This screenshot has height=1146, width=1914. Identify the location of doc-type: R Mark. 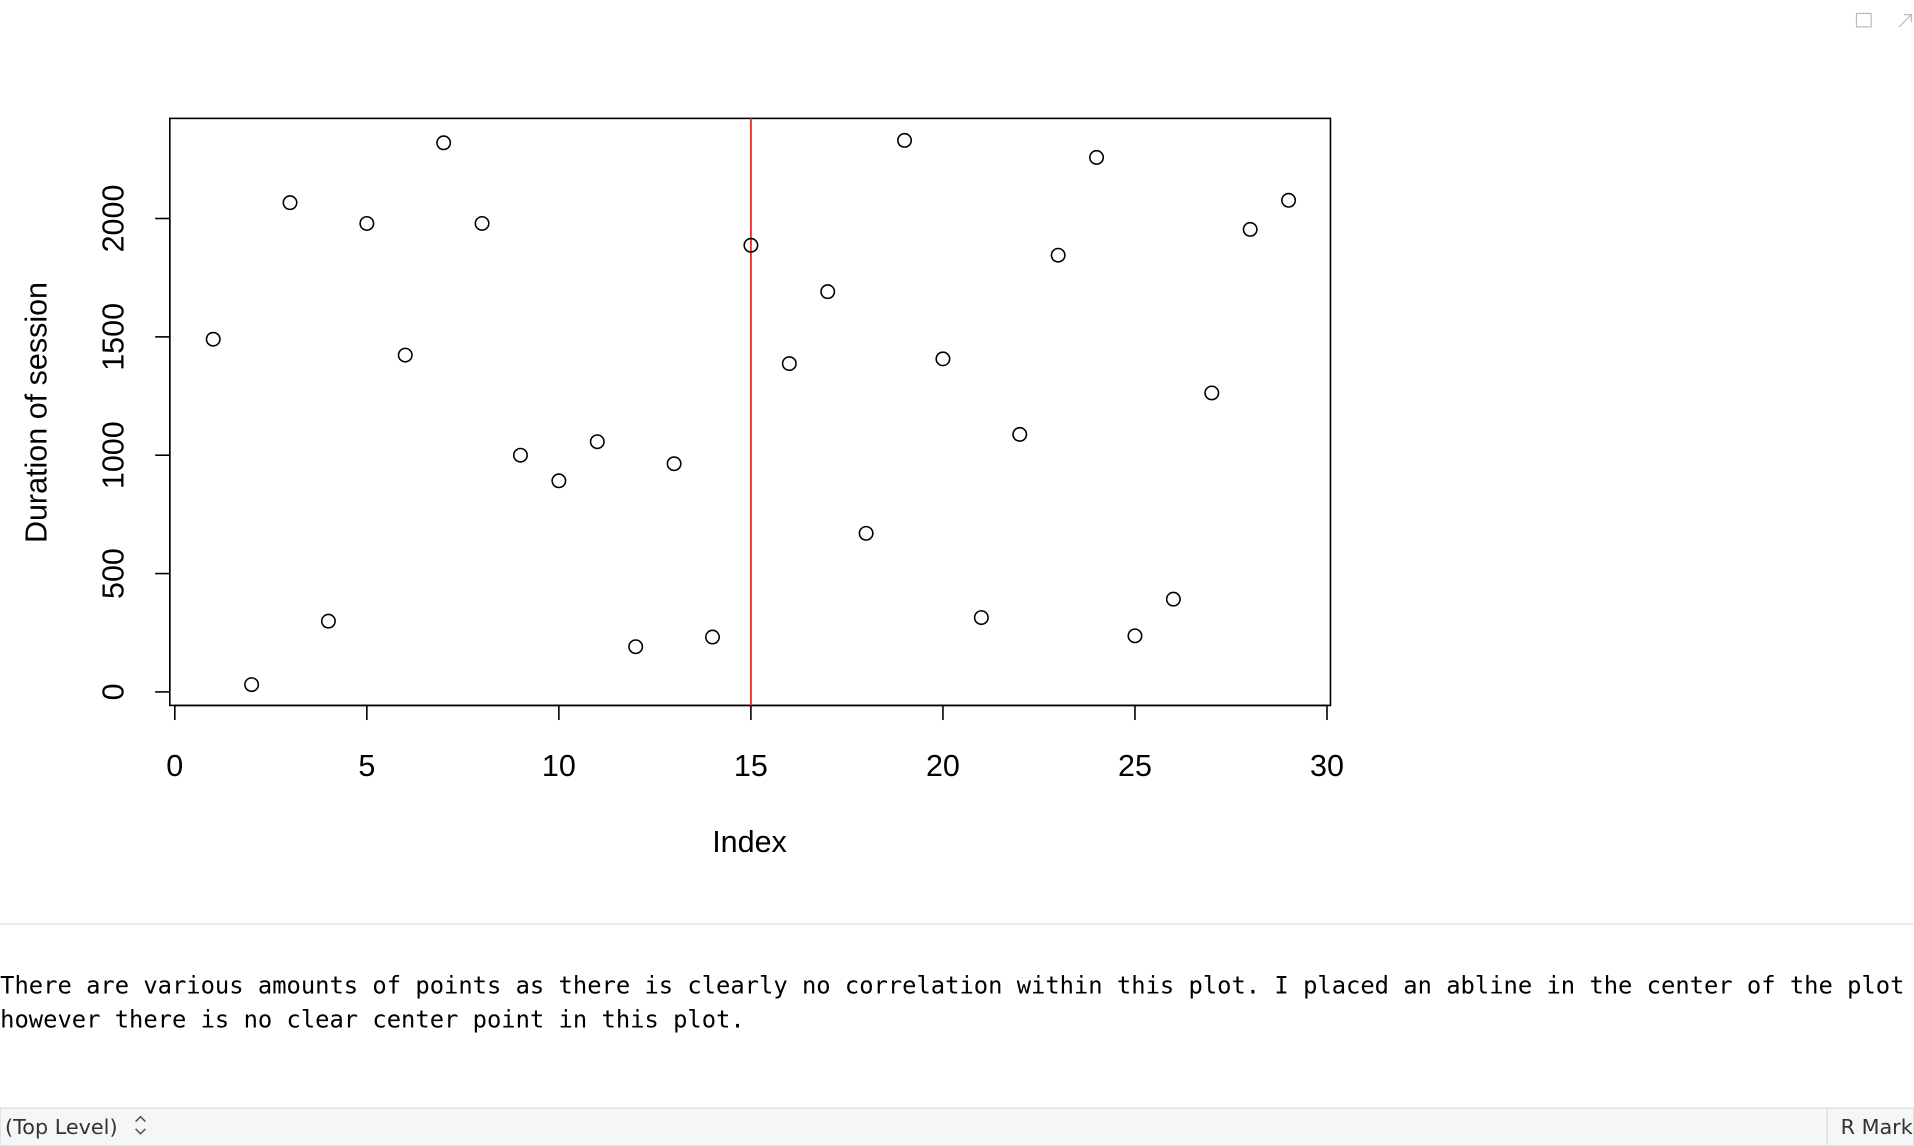
(1877, 1127).